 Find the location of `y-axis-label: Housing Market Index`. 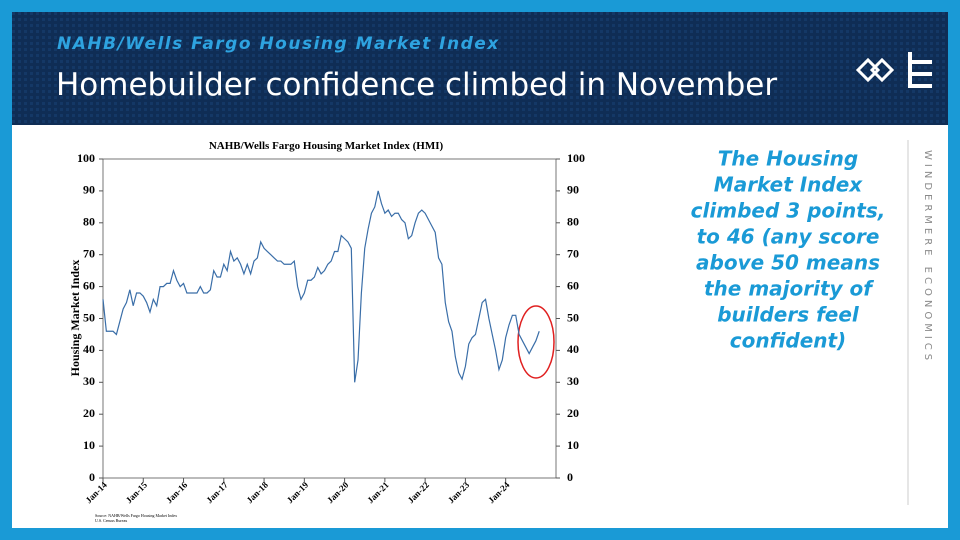

y-axis-label: Housing Market Index is located at coordinates (75, 318).